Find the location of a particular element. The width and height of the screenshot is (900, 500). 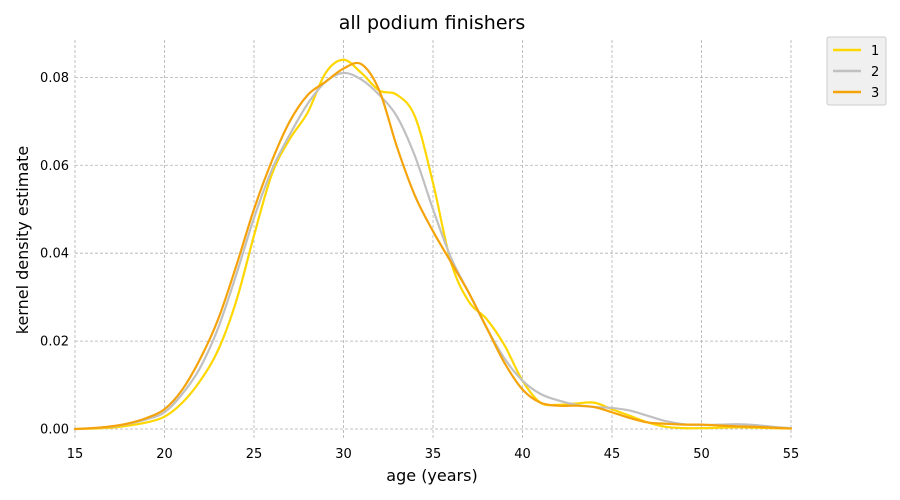

x-axis: 15 20 25 30 35 40 45 50 55 is located at coordinates (433, 454).